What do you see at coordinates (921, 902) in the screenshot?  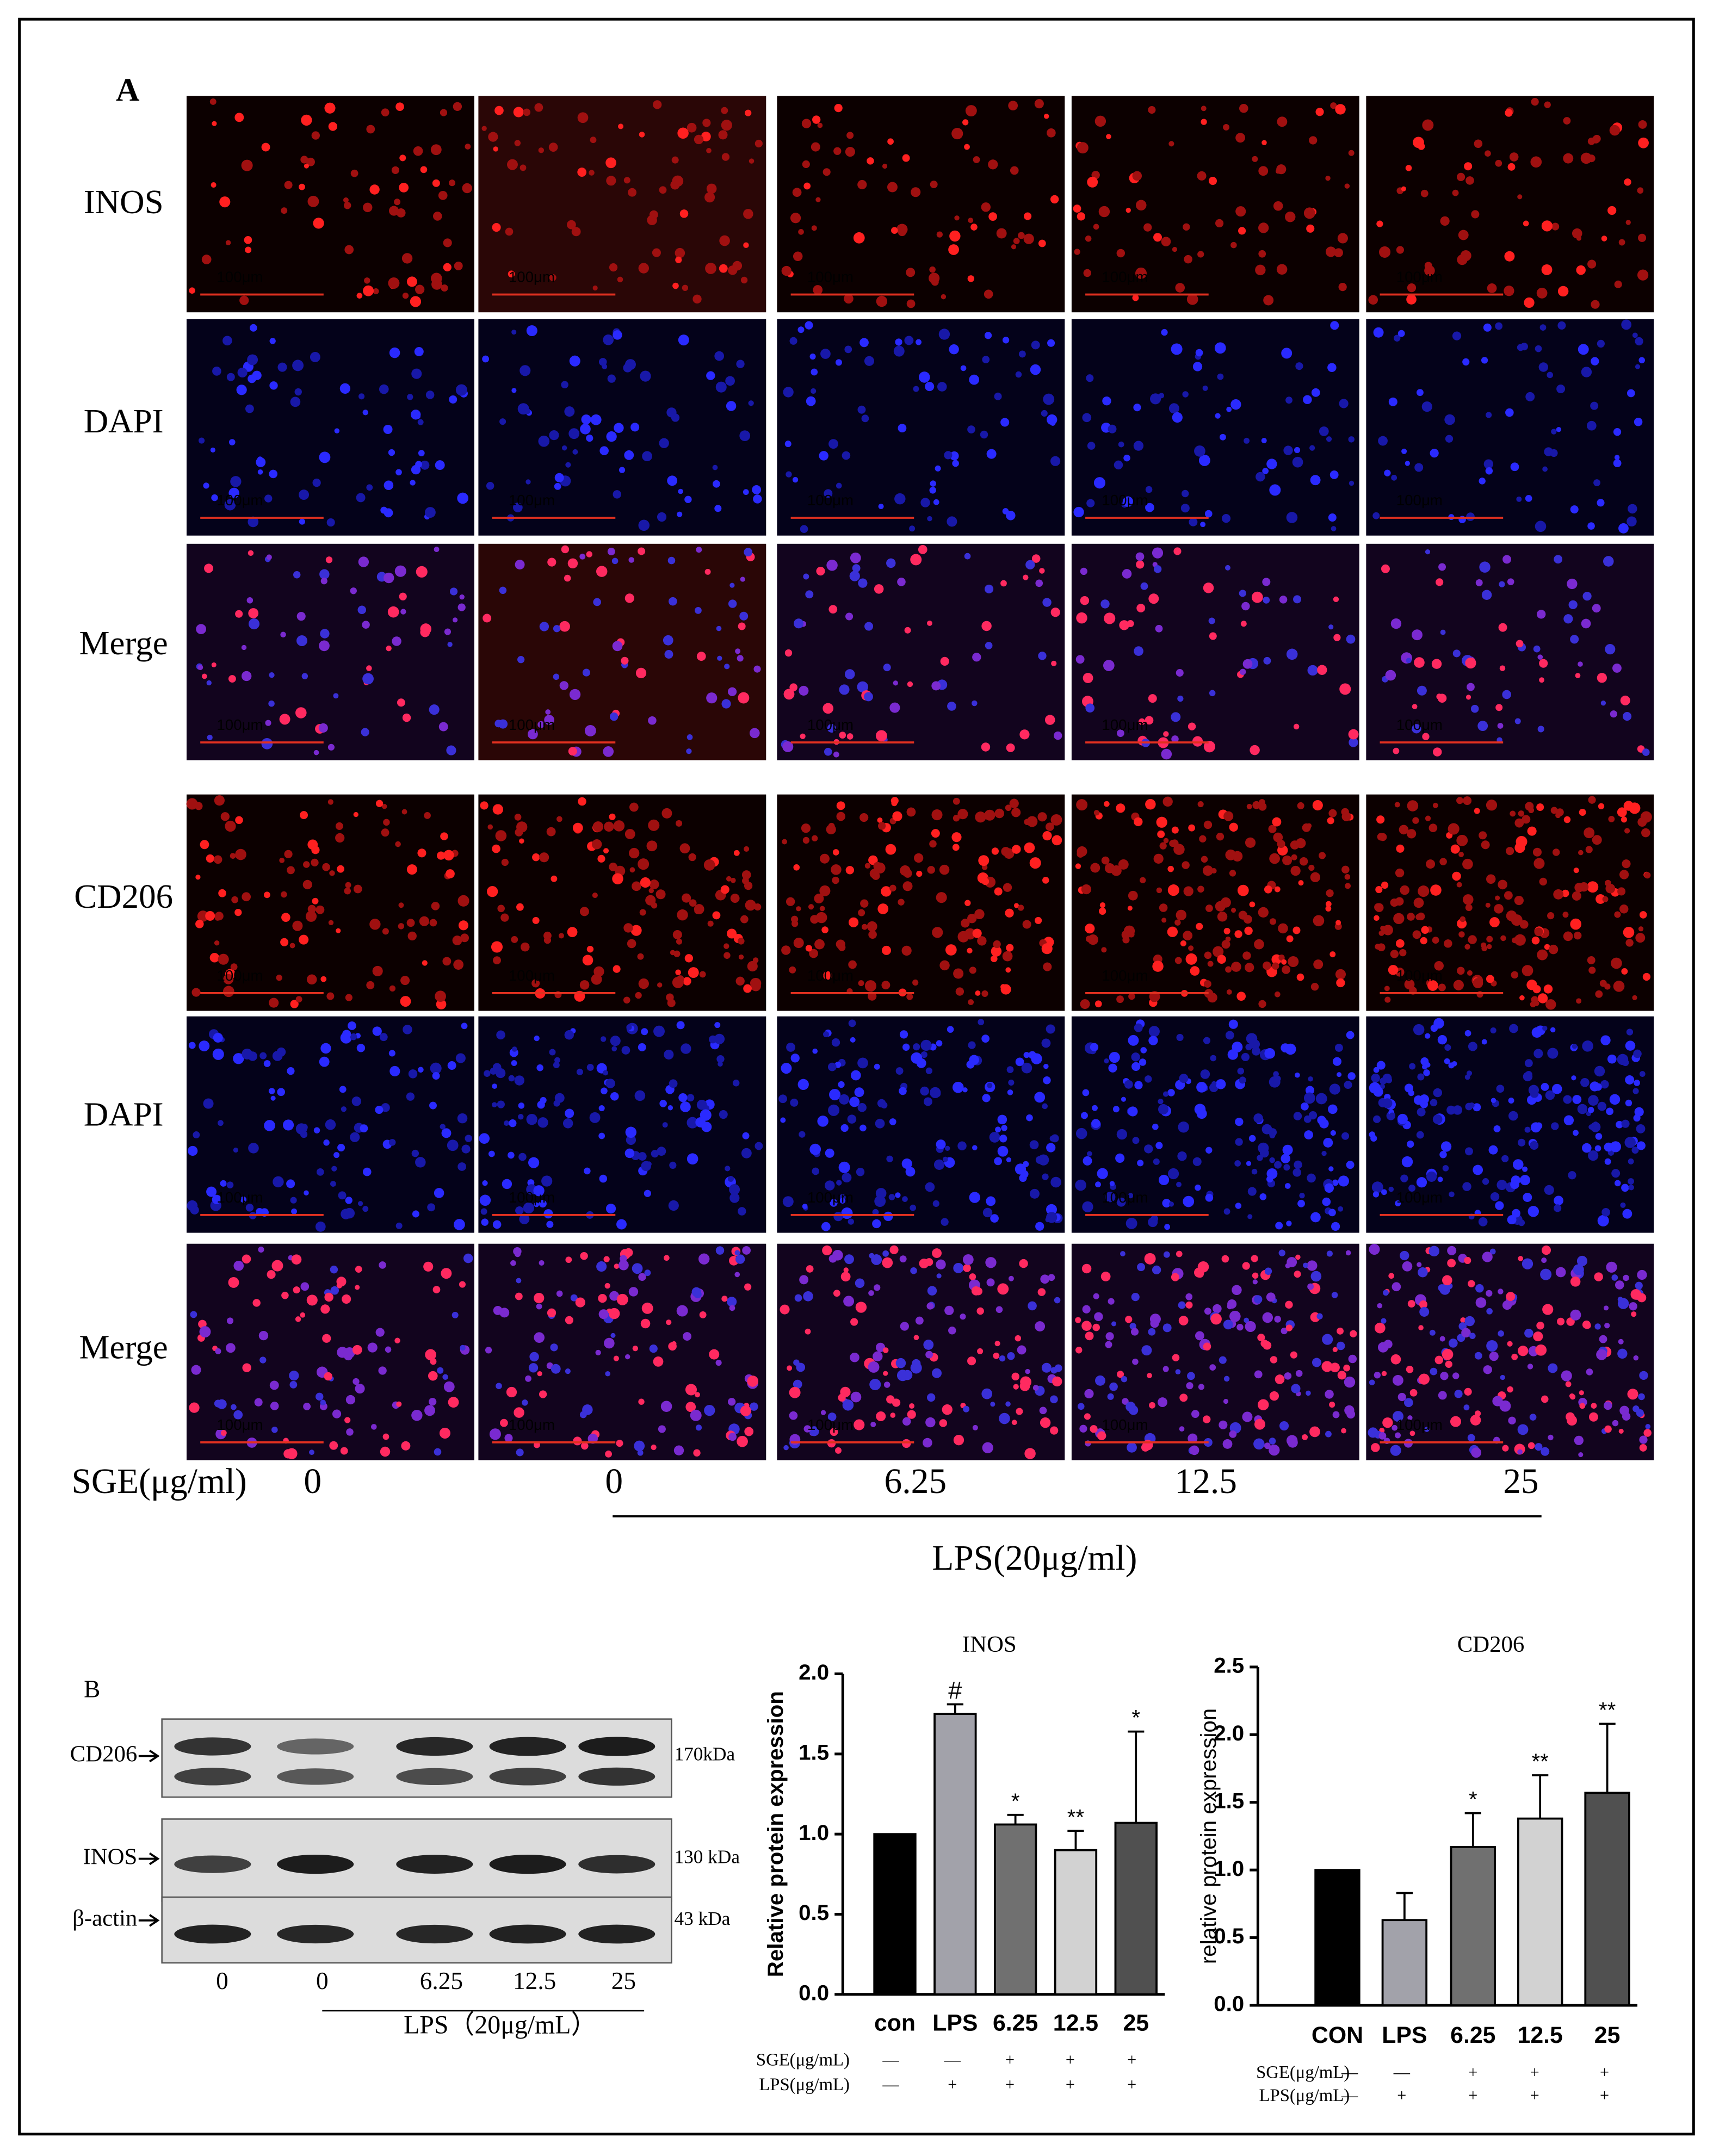 I see `micrograph: 100μm` at bounding box center [921, 902].